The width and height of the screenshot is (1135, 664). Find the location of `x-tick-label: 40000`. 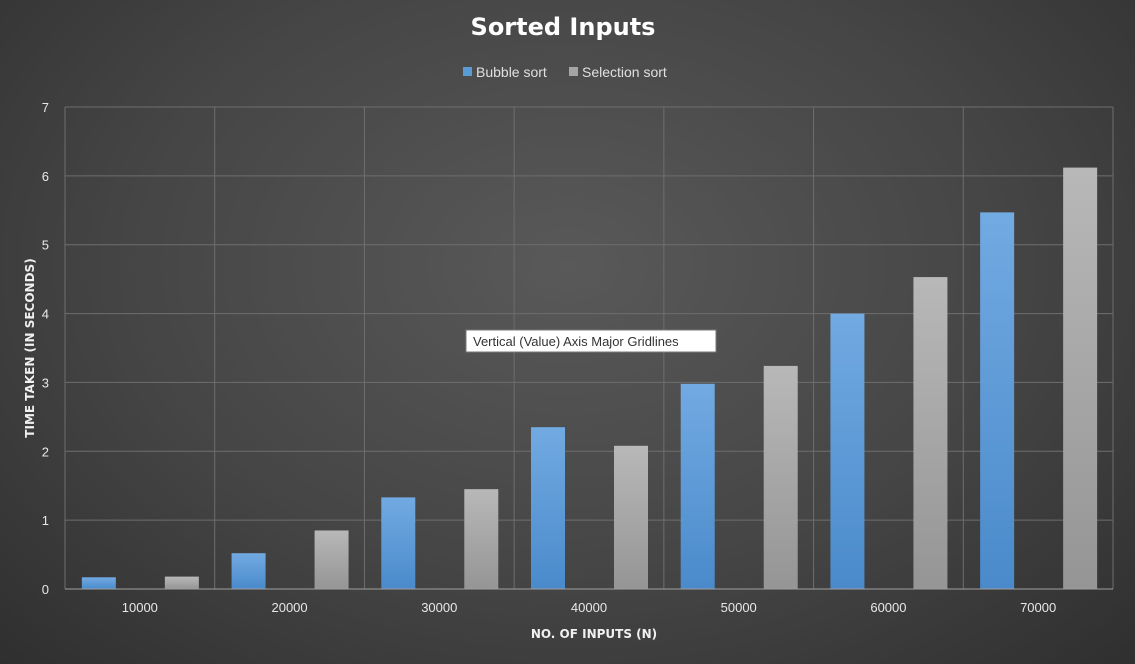

x-tick-label: 40000 is located at coordinates (589, 607).